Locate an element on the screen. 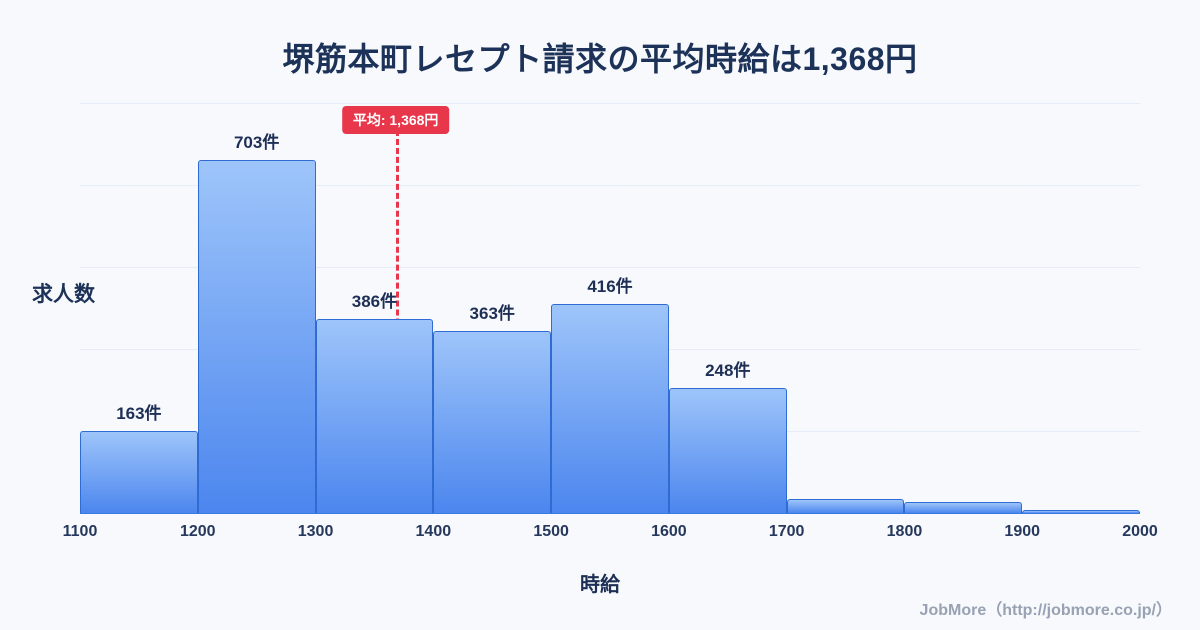  bar-value-label: 363件 is located at coordinates (492, 313).